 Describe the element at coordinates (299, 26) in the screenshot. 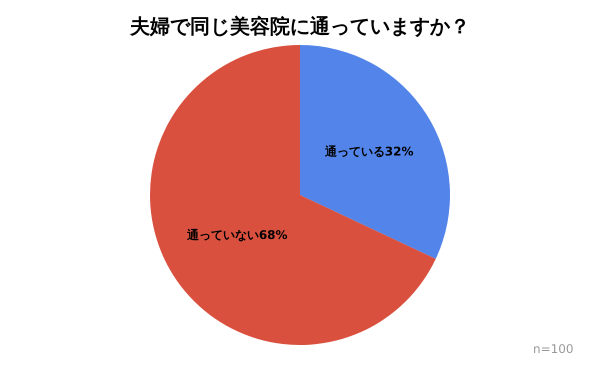

I see `chart-title: 夫婦で同じ美容院に通っていますか？` at that location.